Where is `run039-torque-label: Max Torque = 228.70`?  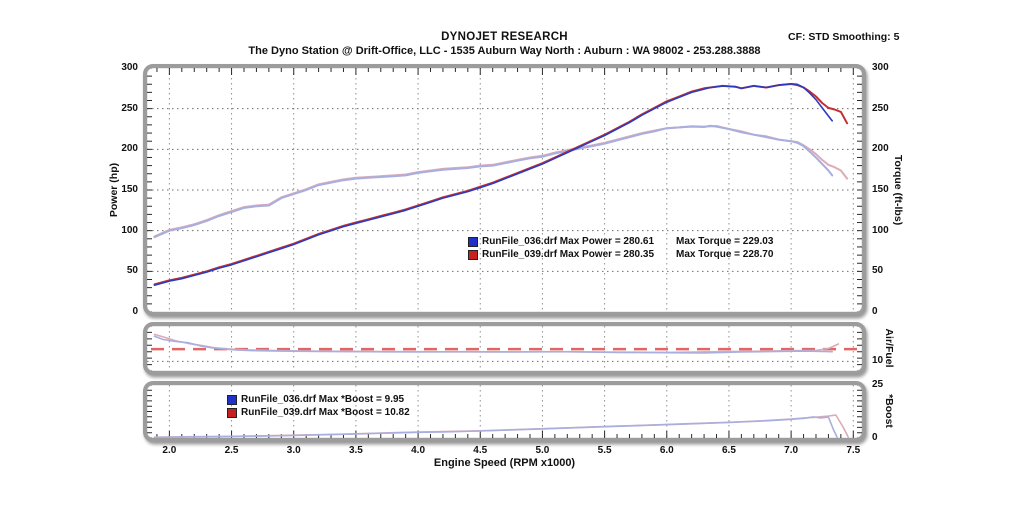
run039-torque-label: Max Torque = 228.70 is located at coordinates (725, 254).